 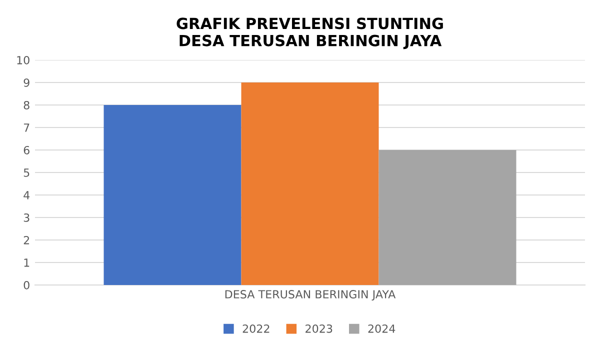 What do you see at coordinates (27, 105) in the screenshot?
I see `y-tick-label: 8` at bounding box center [27, 105].